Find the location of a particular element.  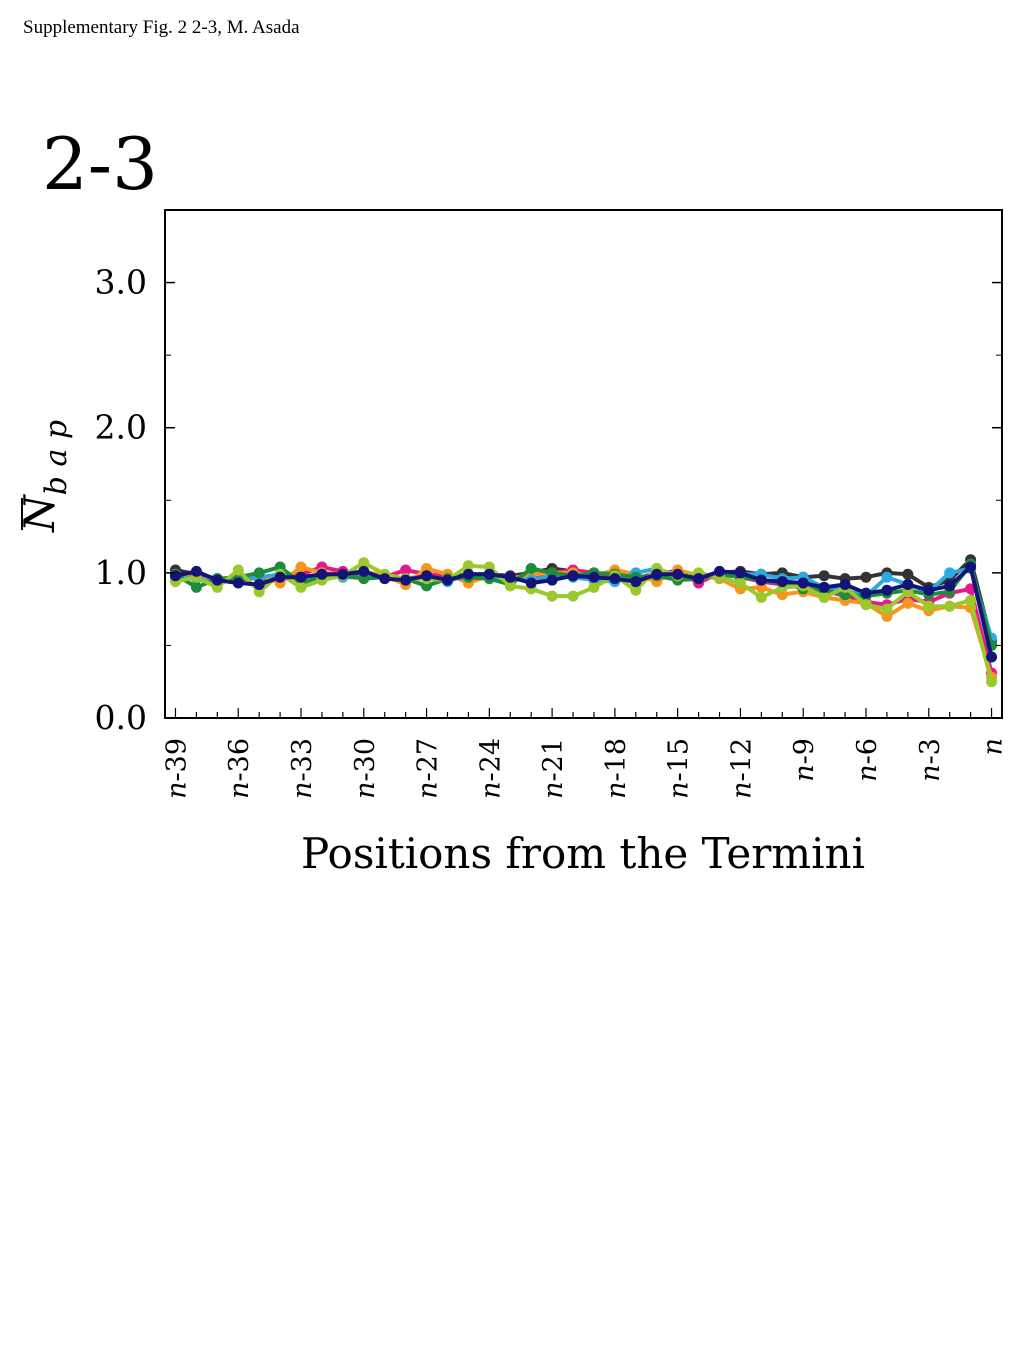

svg-text: Nb a p is located at coordinates (44, 476).